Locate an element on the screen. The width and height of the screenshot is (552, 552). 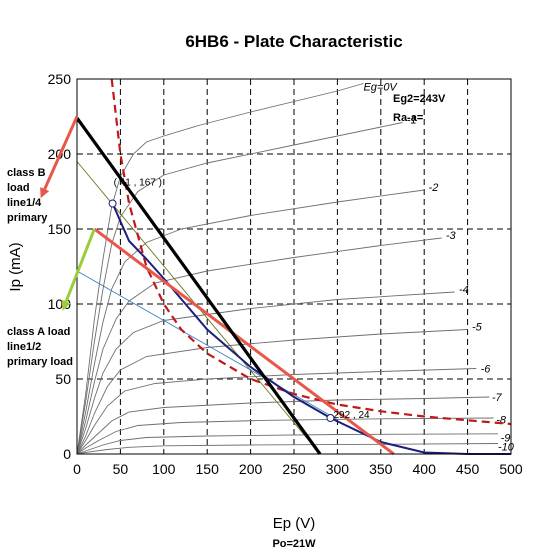
curve-label: -8 is located at coordinates (501, 421).